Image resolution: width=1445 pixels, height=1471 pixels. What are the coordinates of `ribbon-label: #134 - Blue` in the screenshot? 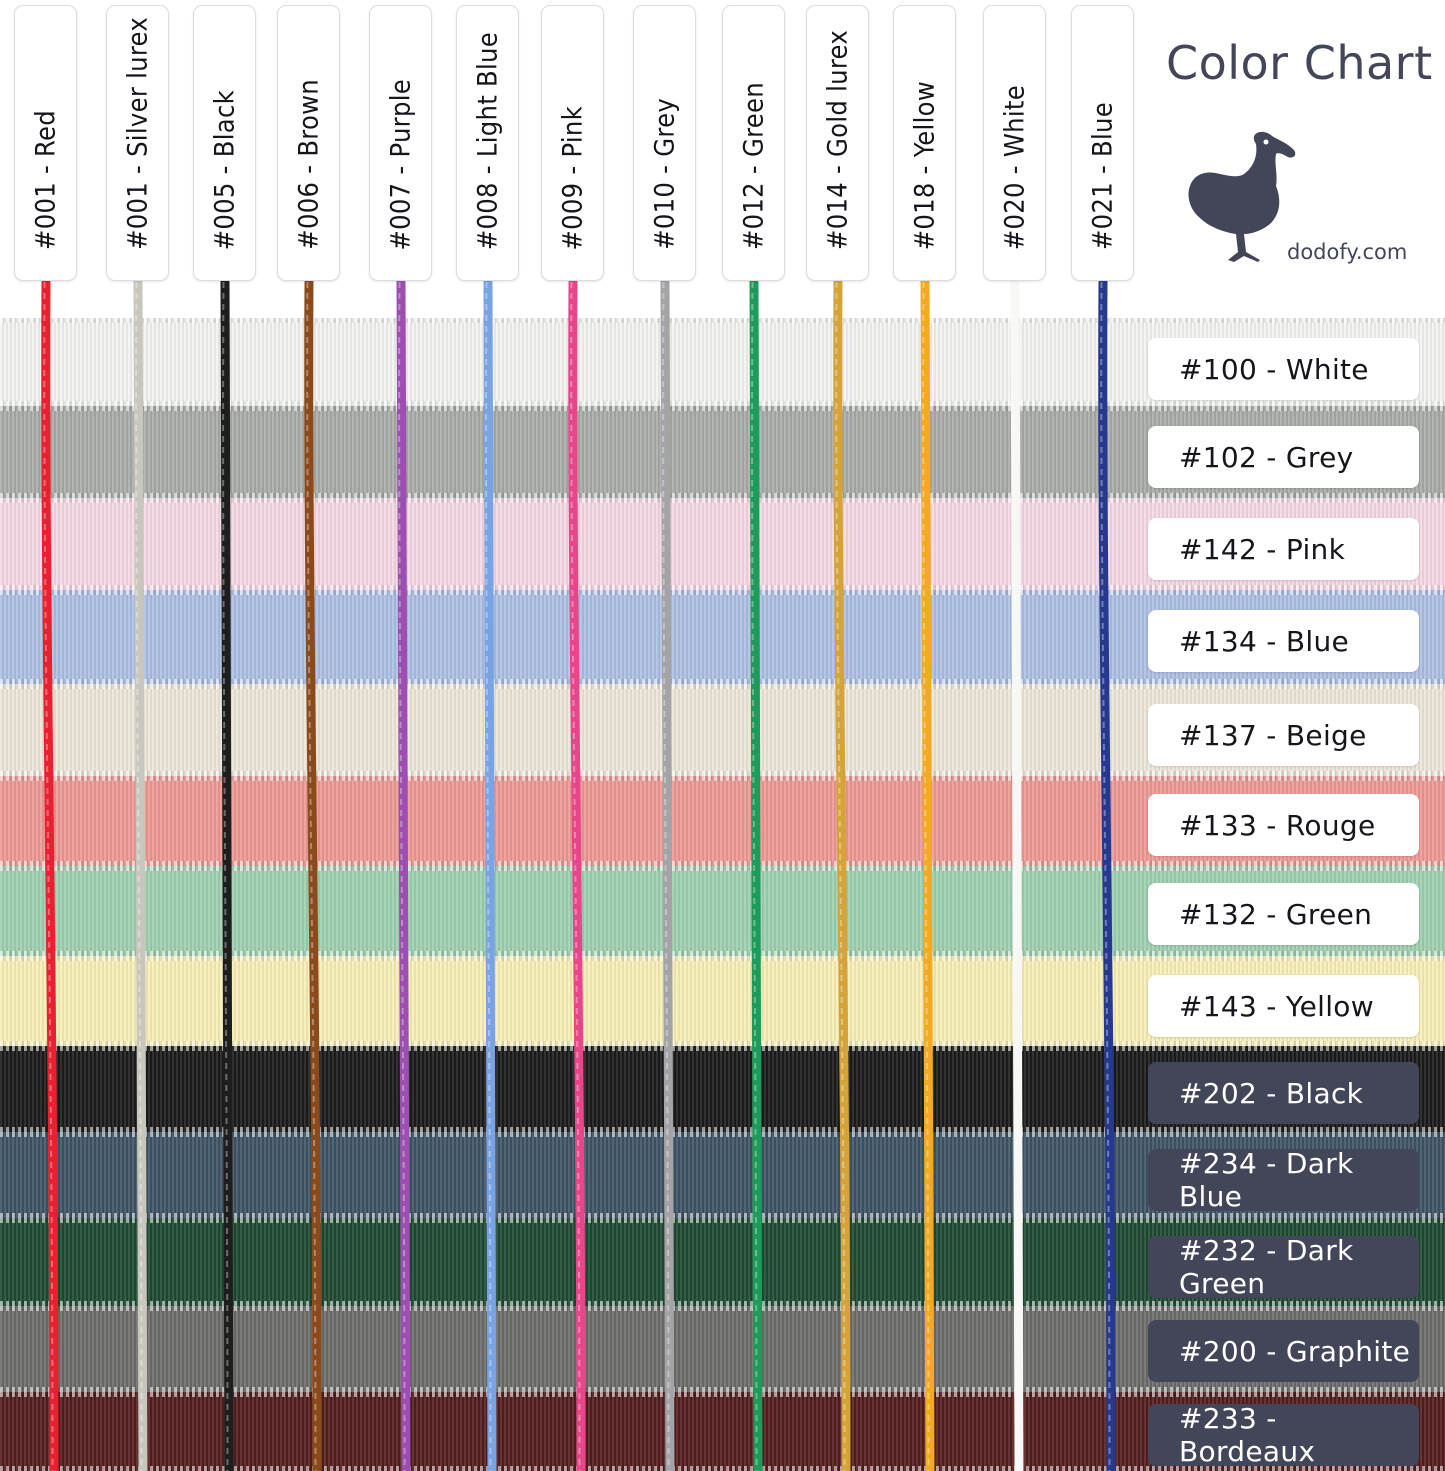 It's located at (1283, 641).